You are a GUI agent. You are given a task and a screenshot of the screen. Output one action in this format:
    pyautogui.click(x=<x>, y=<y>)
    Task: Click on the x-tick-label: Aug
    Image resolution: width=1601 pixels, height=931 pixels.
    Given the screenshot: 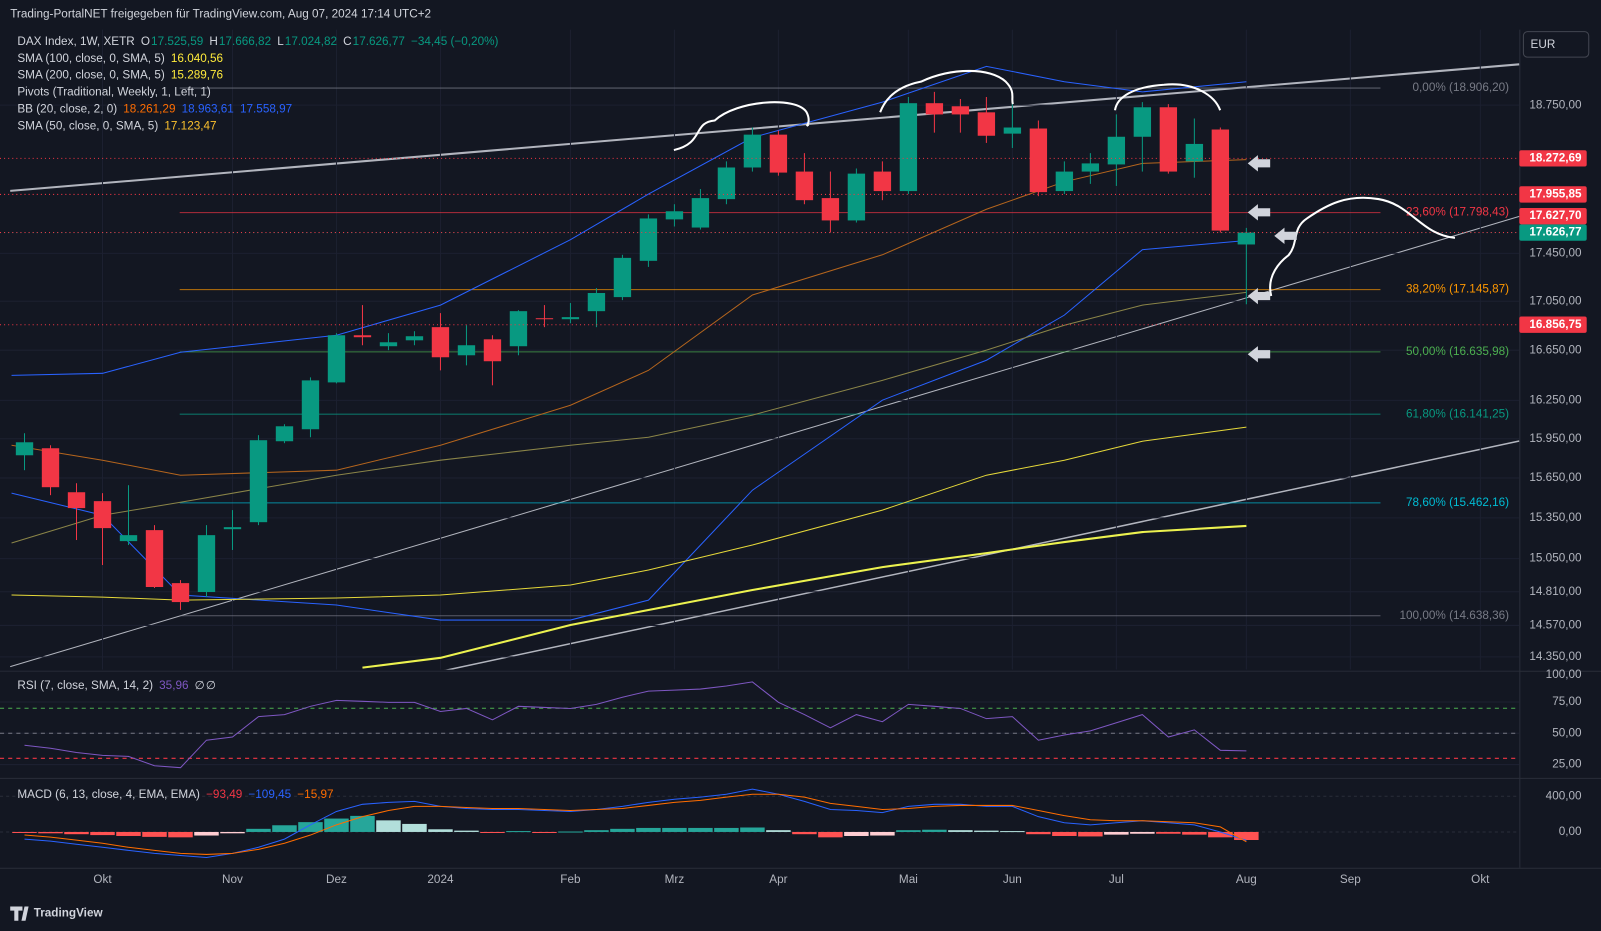 What is the action you would take?
    pyautogui.click(x=1246, y=879)
    